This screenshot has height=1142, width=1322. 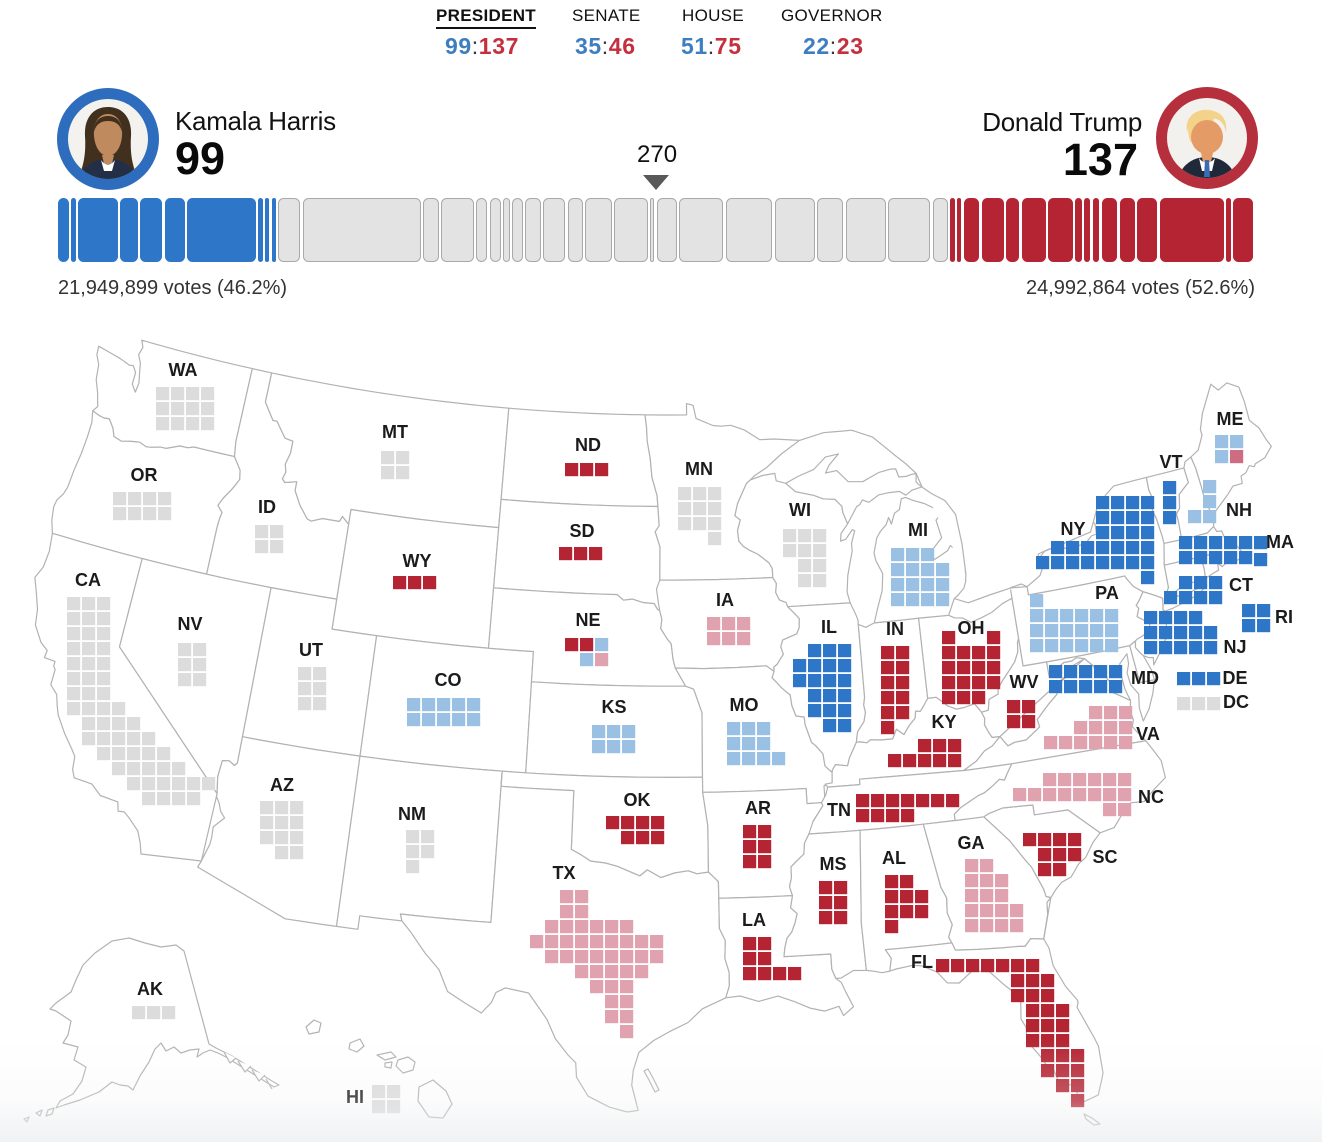 What do you see at coordinates (1234, 678) in the screenshot?
I see `svg-text: DE` at bounding box center [1234, 678].